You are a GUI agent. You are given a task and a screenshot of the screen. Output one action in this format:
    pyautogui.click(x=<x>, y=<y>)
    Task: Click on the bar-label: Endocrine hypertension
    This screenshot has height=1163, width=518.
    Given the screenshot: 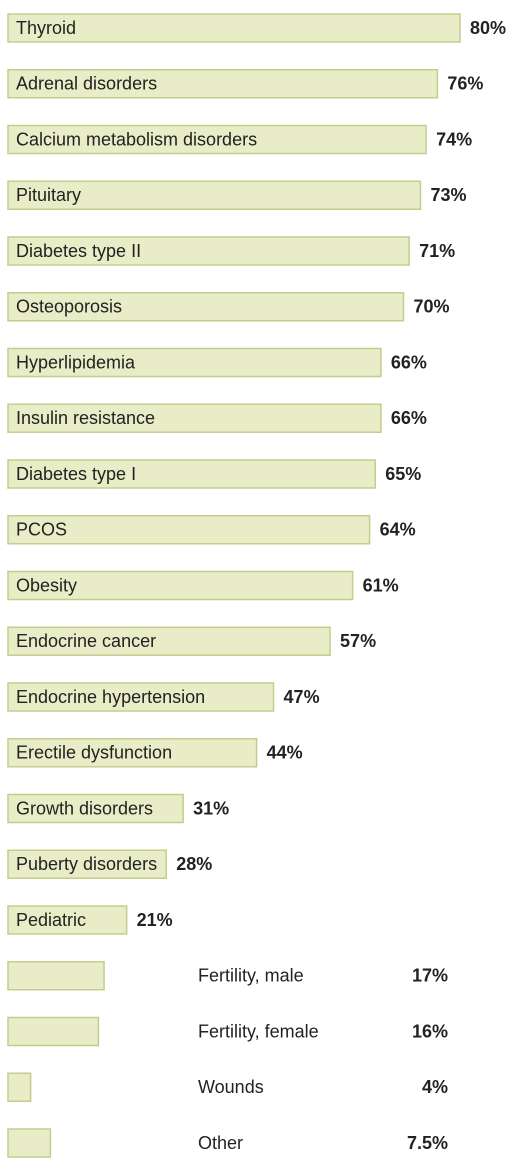 What is the action you would take?
    pyautogui.click(x=110, y=697)
    